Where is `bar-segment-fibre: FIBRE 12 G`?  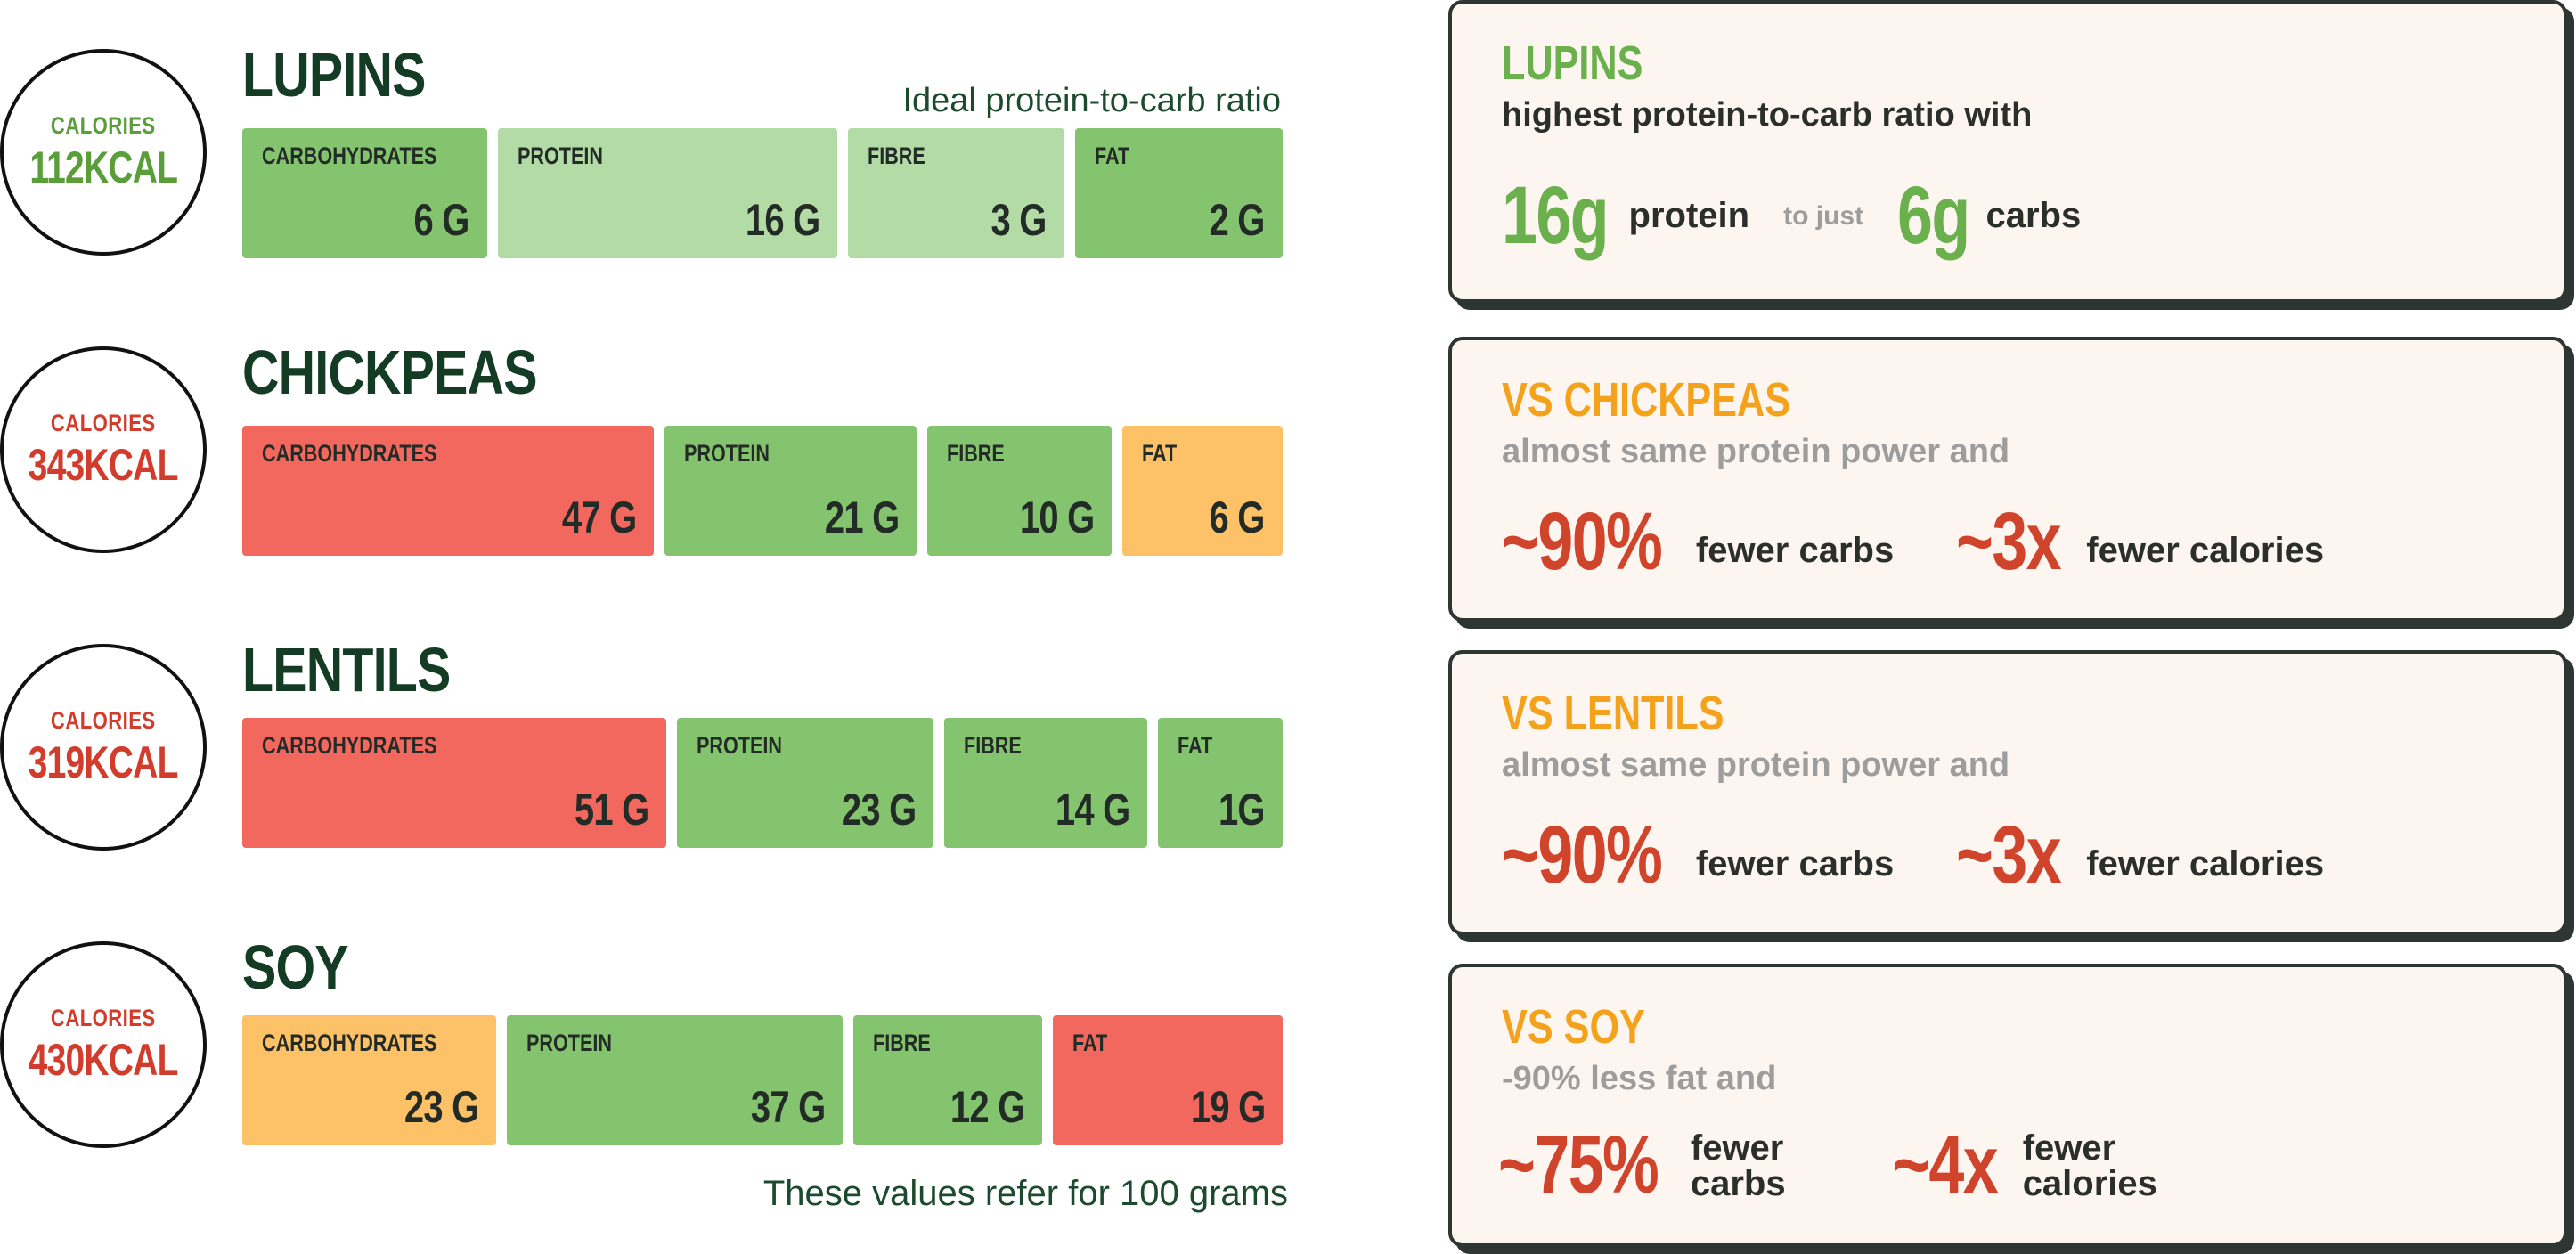
bar-segment-fibre: FIBRE 12 G is located at coordinates (947, 1080).